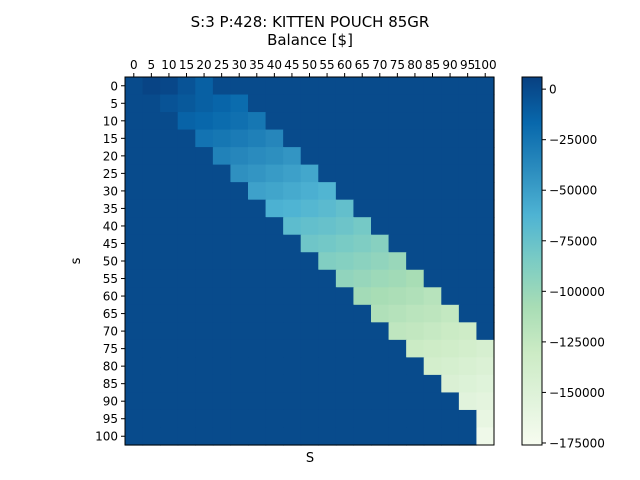  I want to click on x-tick-label: 85, so click(432, 65).